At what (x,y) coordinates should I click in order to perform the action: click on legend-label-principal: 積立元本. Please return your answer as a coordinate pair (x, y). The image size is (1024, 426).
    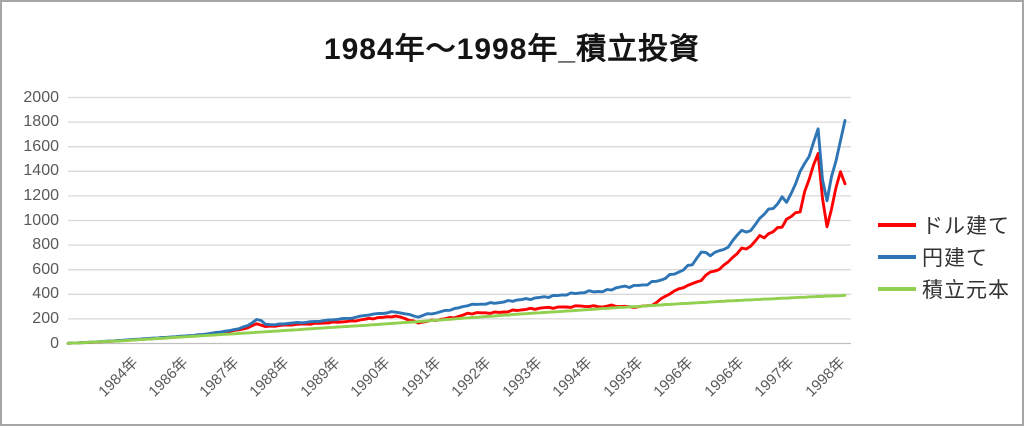
    Looking at the image, I should click on (966, 290).